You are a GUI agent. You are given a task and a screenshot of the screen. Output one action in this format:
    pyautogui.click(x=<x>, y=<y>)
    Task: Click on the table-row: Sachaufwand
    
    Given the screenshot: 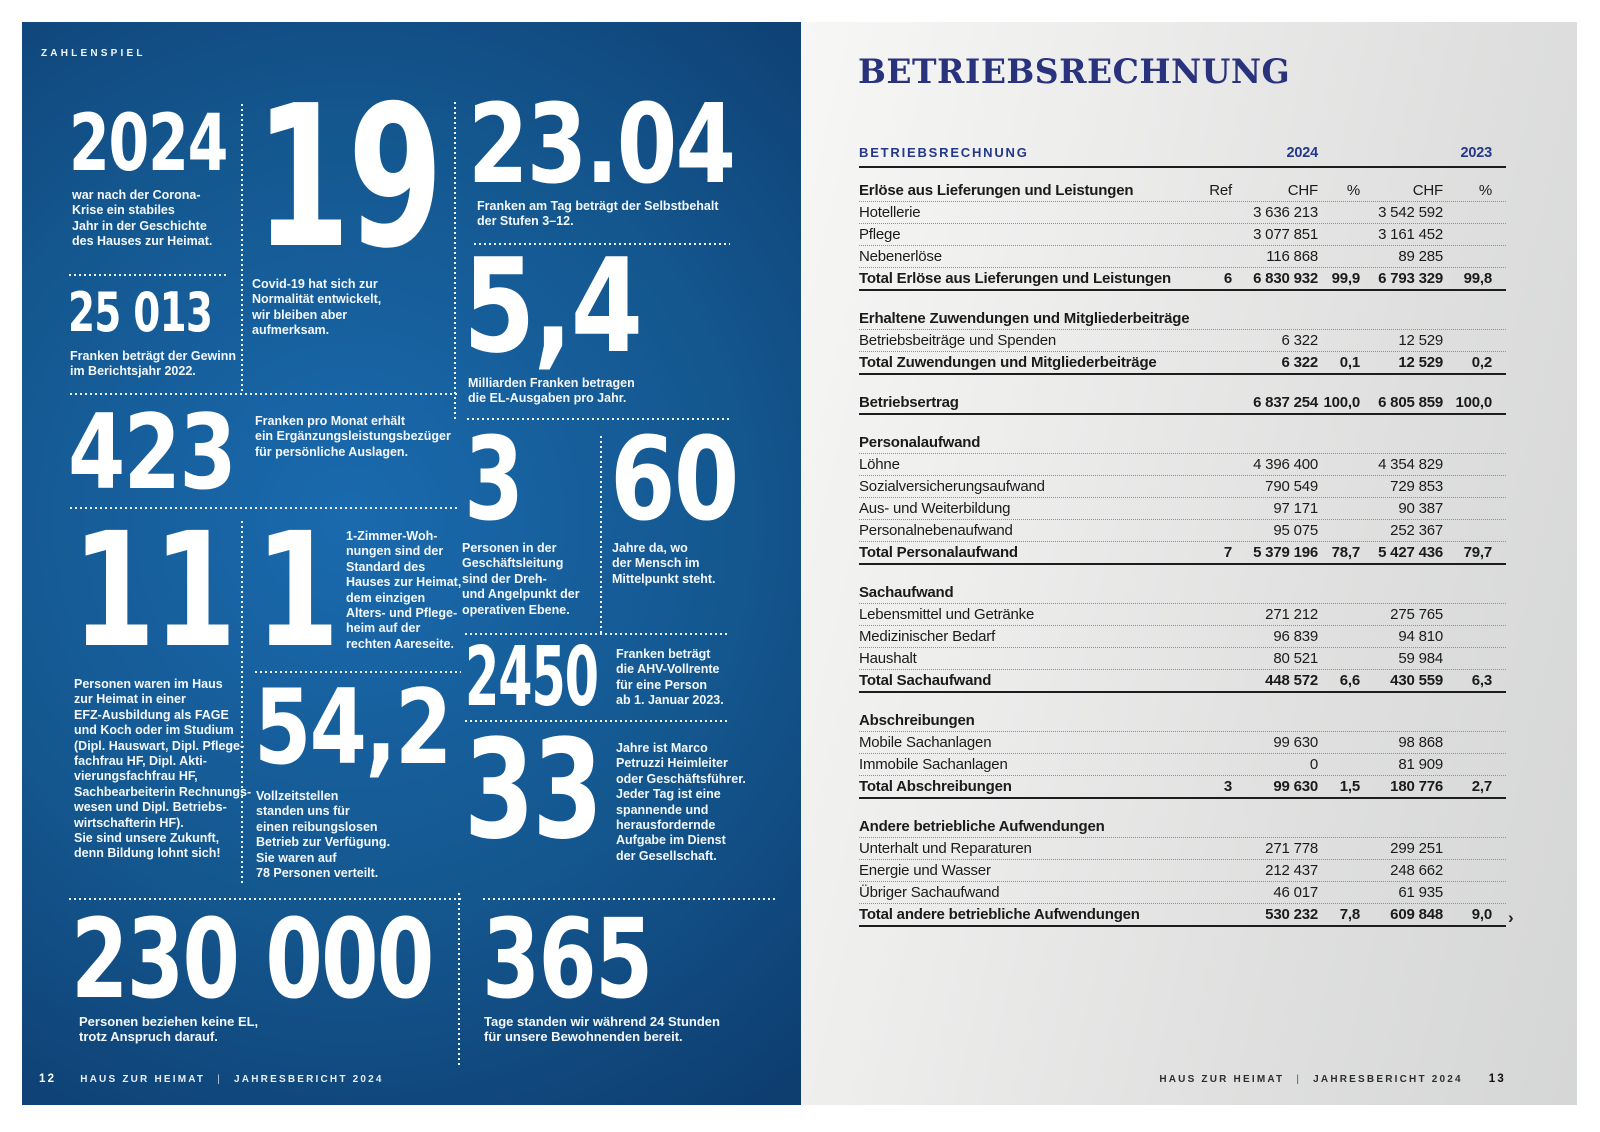 What is the action you would take?
    pyautogui.click(x=1182, y=593)
    